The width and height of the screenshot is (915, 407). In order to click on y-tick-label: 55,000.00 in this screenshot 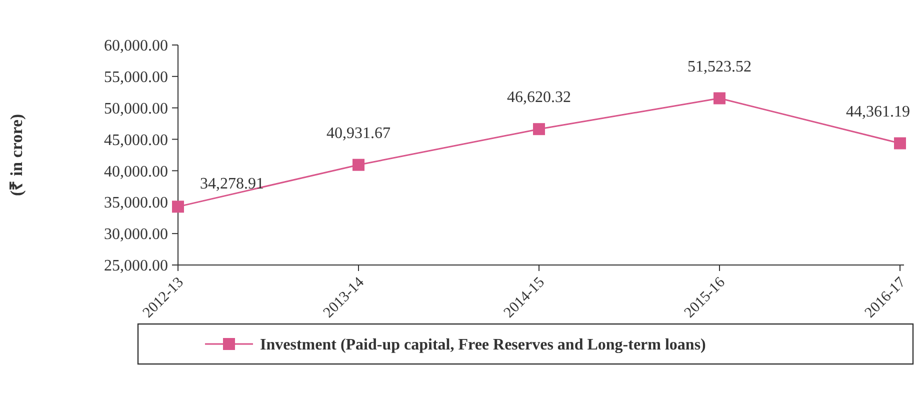, I will do `click(136, 77)`.